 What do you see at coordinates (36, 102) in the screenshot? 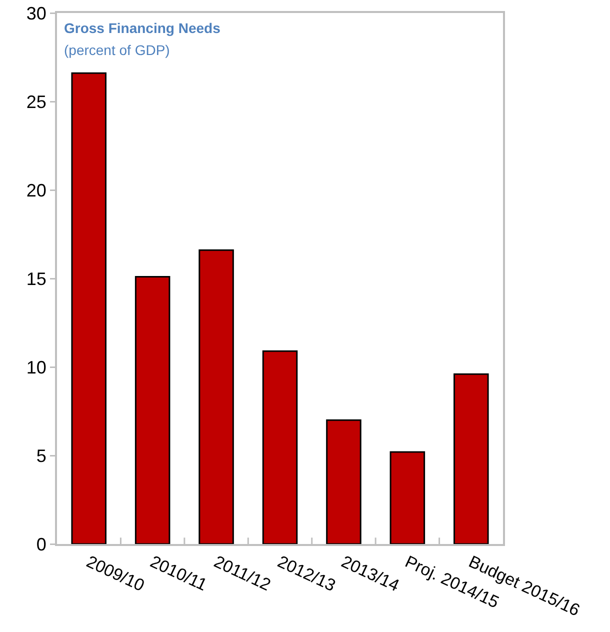
I see `y-tick-label: 25` at bounding box center [36, 102].